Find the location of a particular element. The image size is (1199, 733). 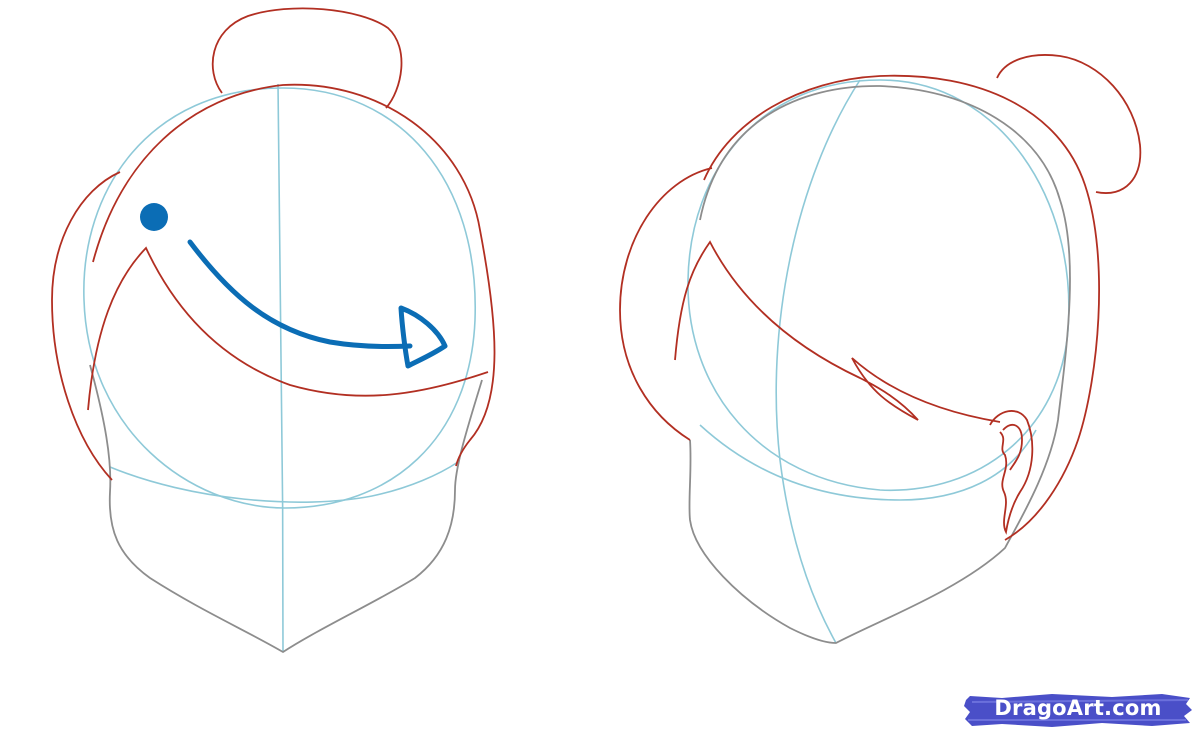

arrow-start-dot is located at coordinates (154, 217).